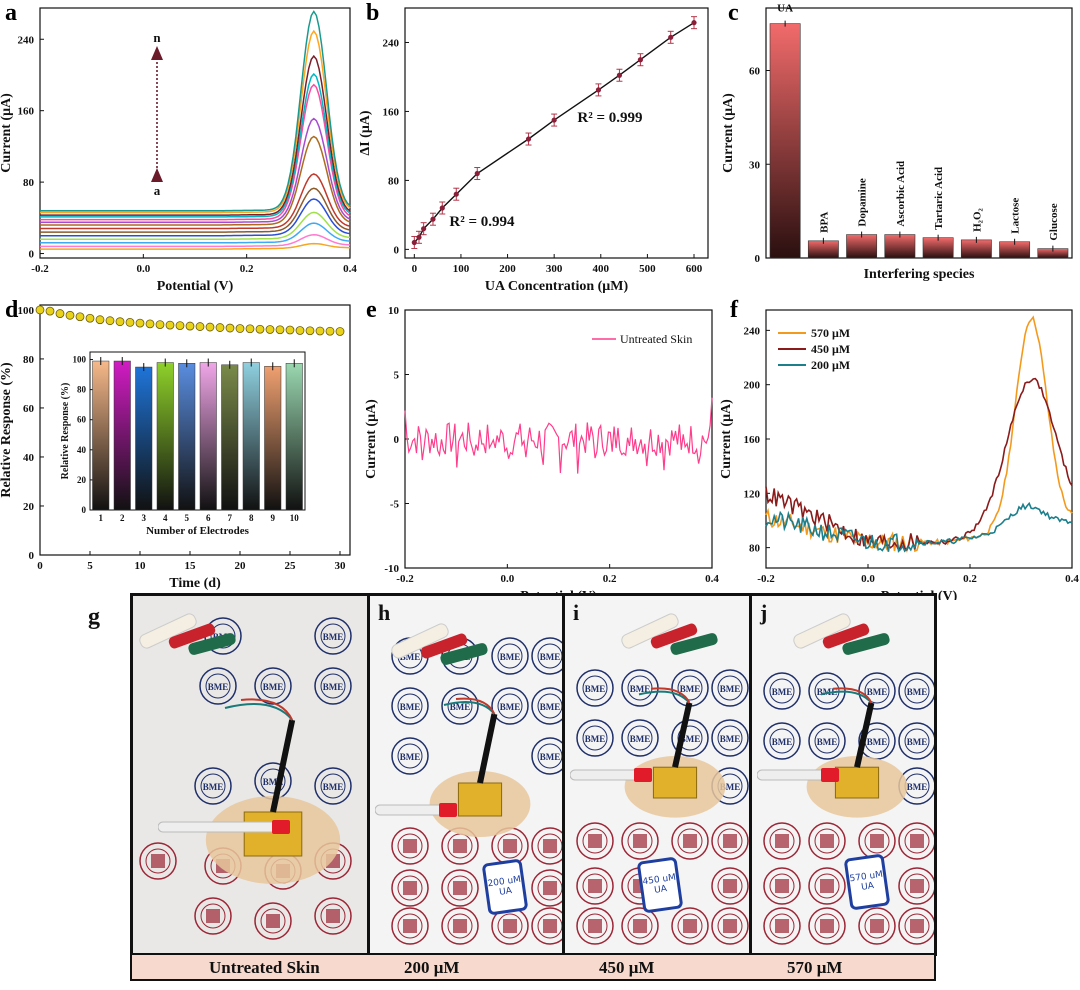 The width and height of the screenshot is (1080, 990). Describe the element at coordinates (157, 53) in the screenshot. I see `arrow-head-up-icon` at that location.